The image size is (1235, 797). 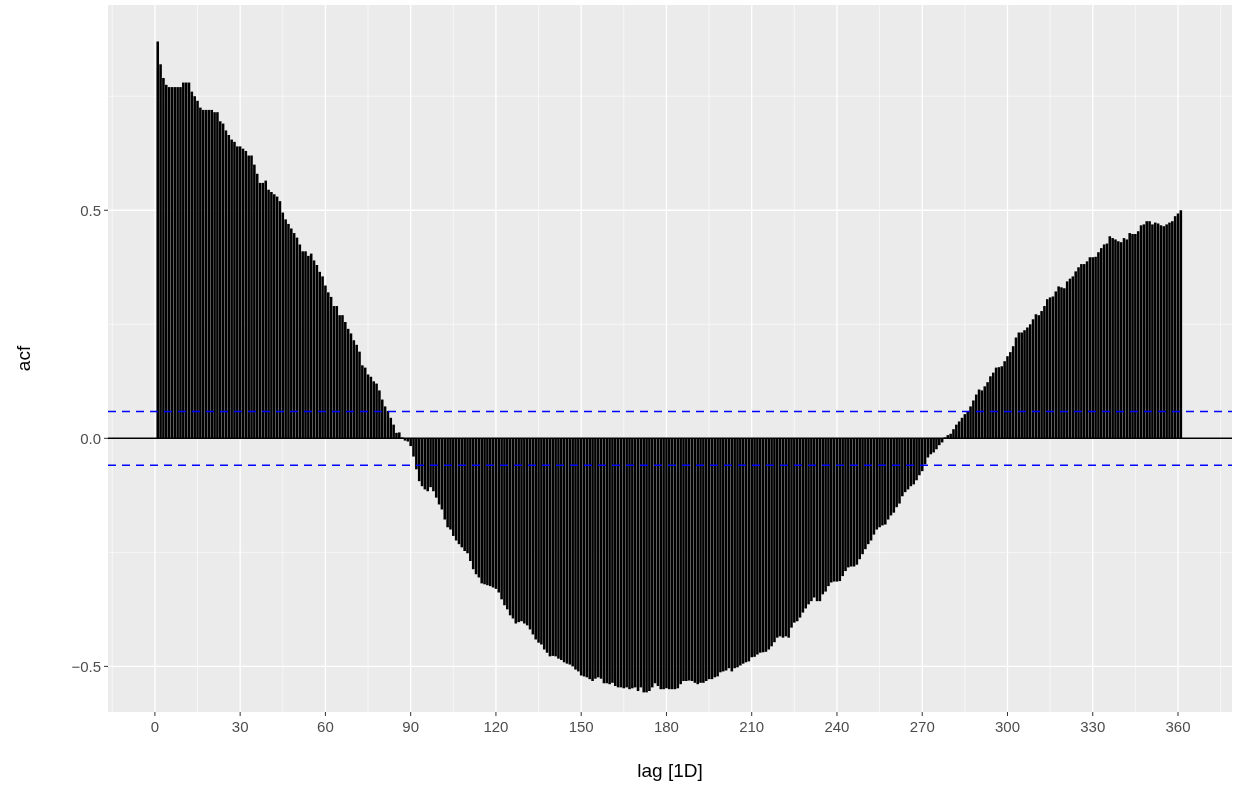 I want to click on x-tick-label: 30, so click(x=240, y=726).